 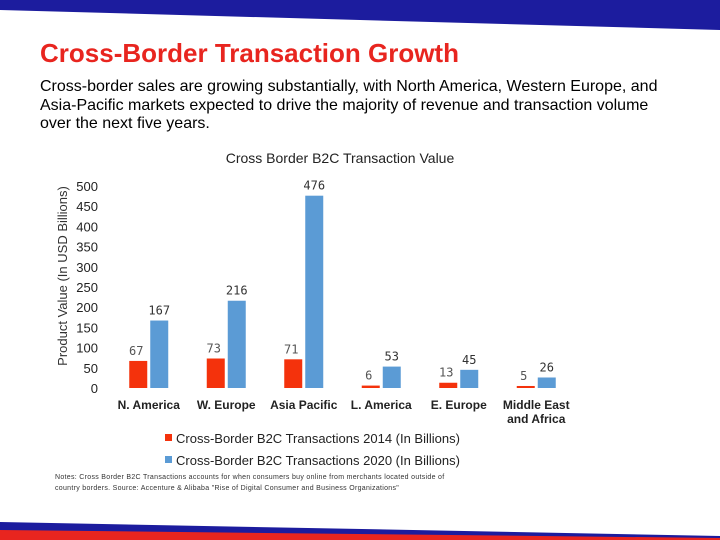 I want to click on top-banner, so click(x=360, y=15).